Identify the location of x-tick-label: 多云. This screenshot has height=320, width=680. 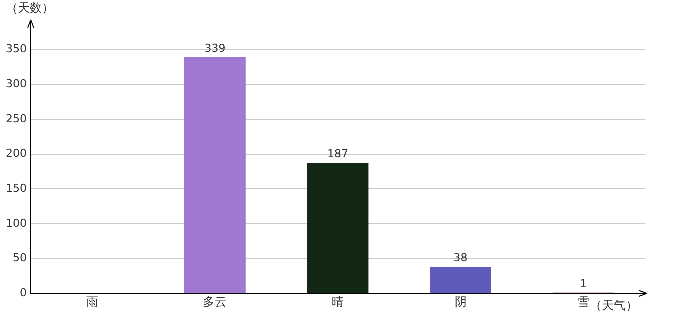
(215, 301).